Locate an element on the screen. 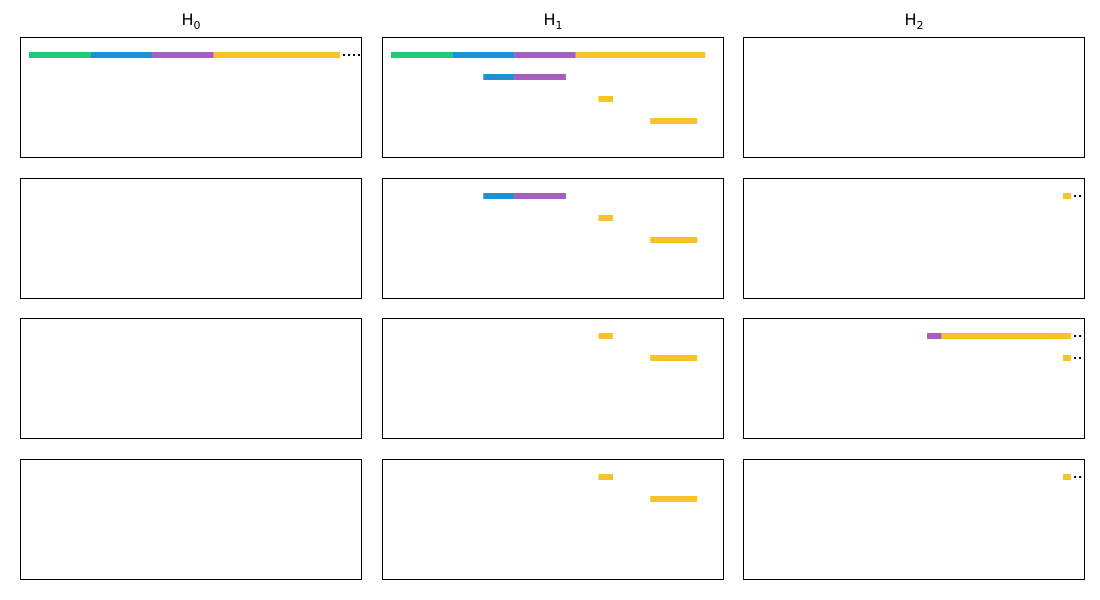  panel-r2-c2 is located at coordinates (914, 378).